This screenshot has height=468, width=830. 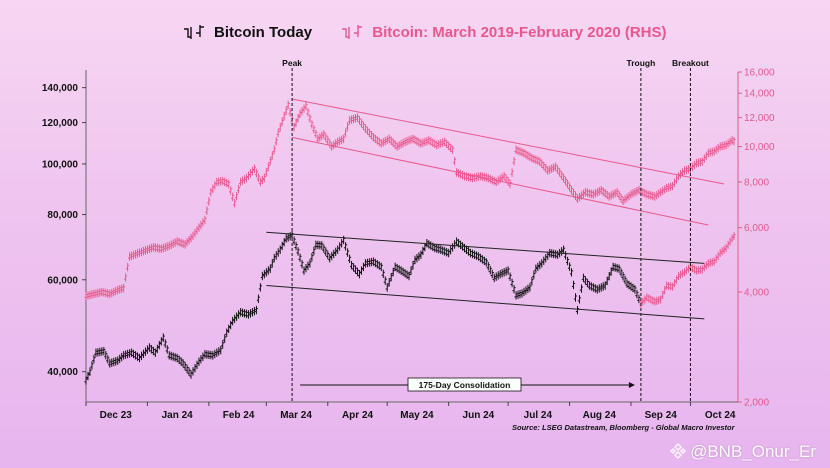 What do you see at coordinates (296, 415) in the screenshot?
I see `x-tick-label: Mar 24` at bounding box center [296, 415].